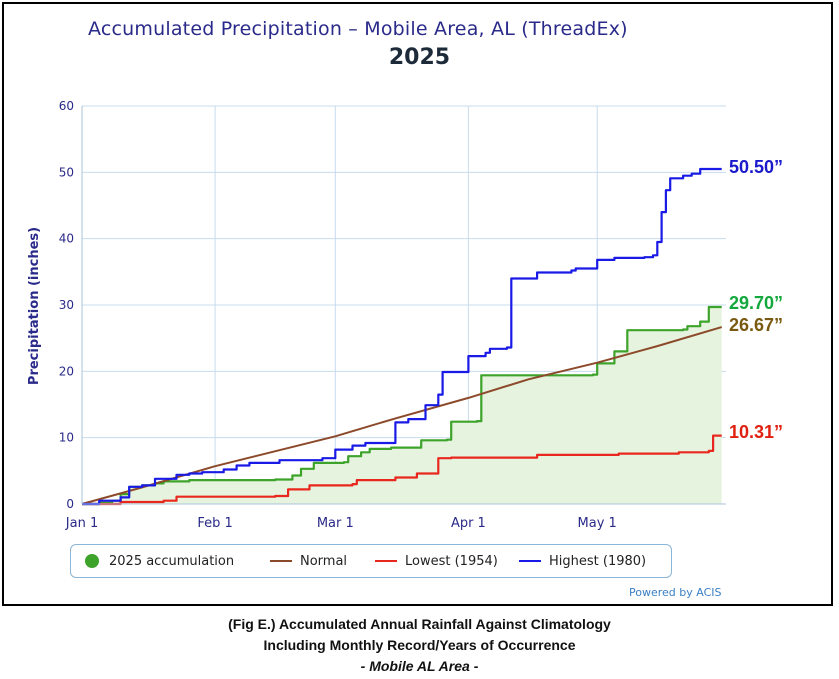 This screenshot has height=679, width=839. What do you see at coordinates (530, 560) in the screenshot?
I see `blue-line-icon` at bounding box center [530, 560].